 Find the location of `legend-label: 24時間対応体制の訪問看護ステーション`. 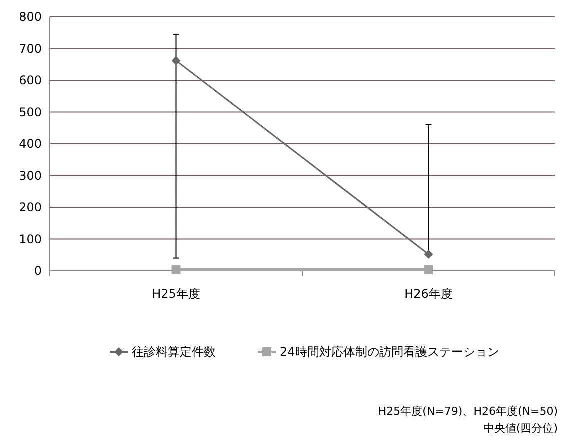

legend-label: 24時間対応体制の訪問看護ステーション is located at coordinates (390, 352).